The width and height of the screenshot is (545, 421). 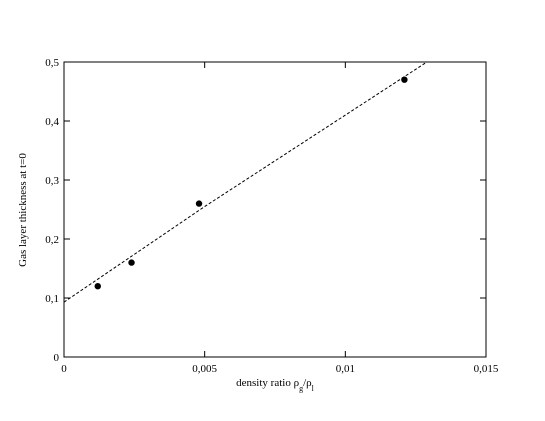 What do you see at coordinates (313, 388) in the screenshot?
I see `x-axis-label-part: l` at bounding box center [313, 388].